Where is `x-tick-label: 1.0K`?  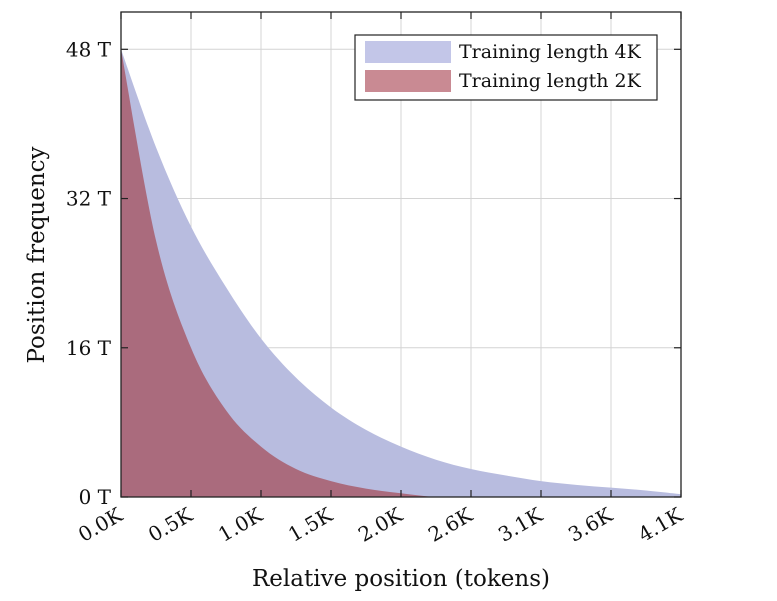
x-tick-label: 1.0K is located at coordinates (240, 524).